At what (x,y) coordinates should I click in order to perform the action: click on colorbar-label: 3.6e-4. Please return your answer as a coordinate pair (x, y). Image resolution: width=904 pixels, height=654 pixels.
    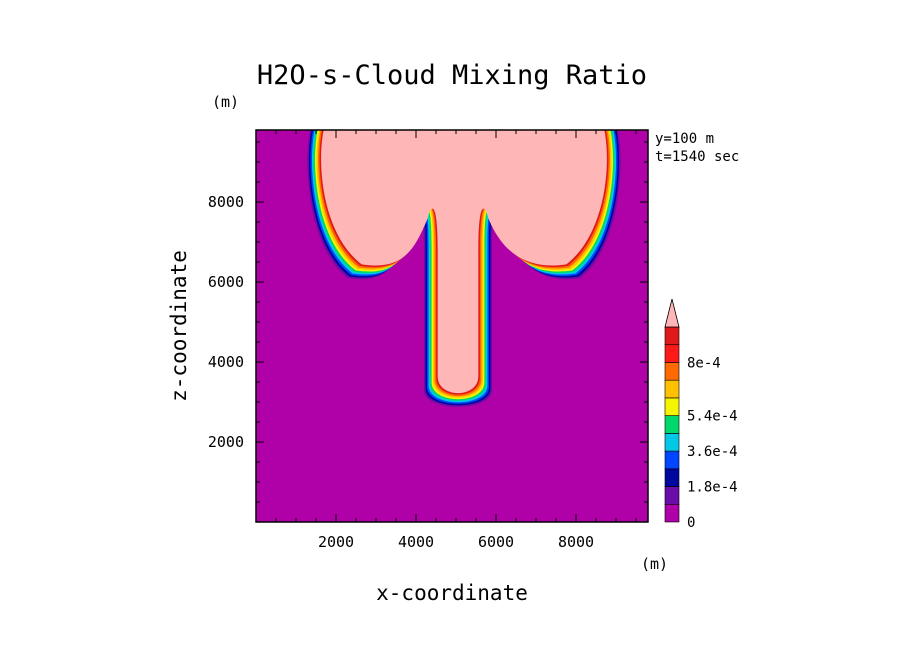
    Looking at the image, I should click on (712, 452).